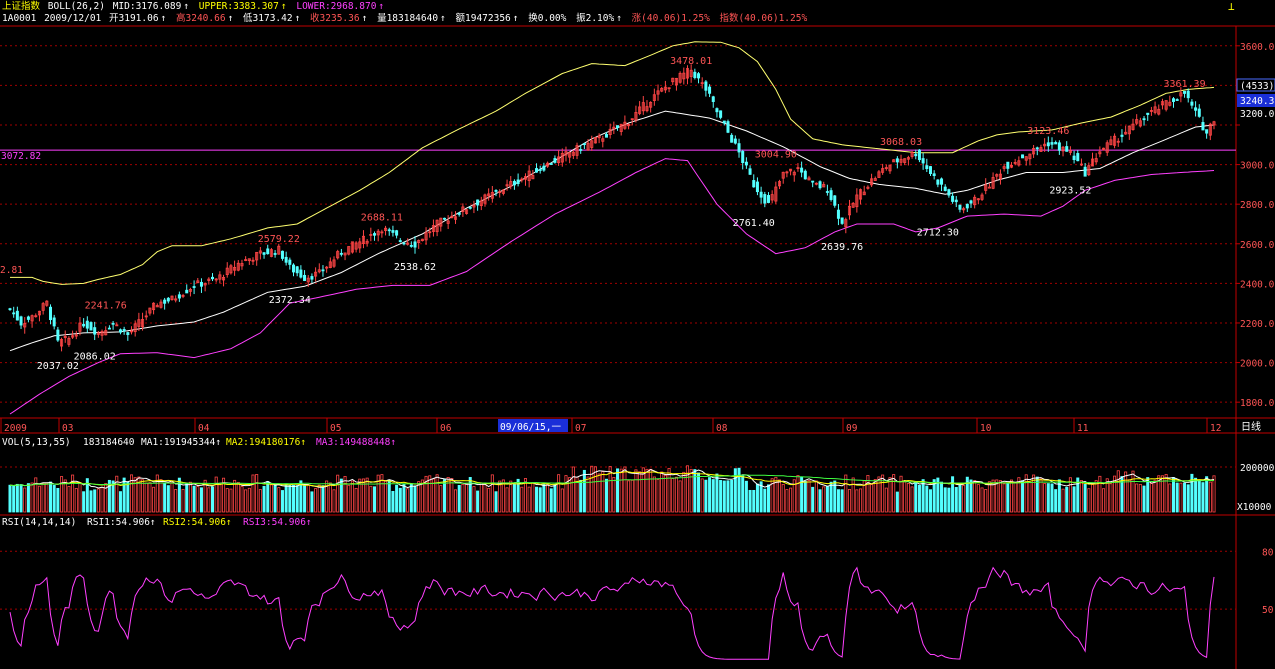 The width and height of the screenshot is (1275, 669). I want to click on time-axis-label: 04, so click(204, 428).